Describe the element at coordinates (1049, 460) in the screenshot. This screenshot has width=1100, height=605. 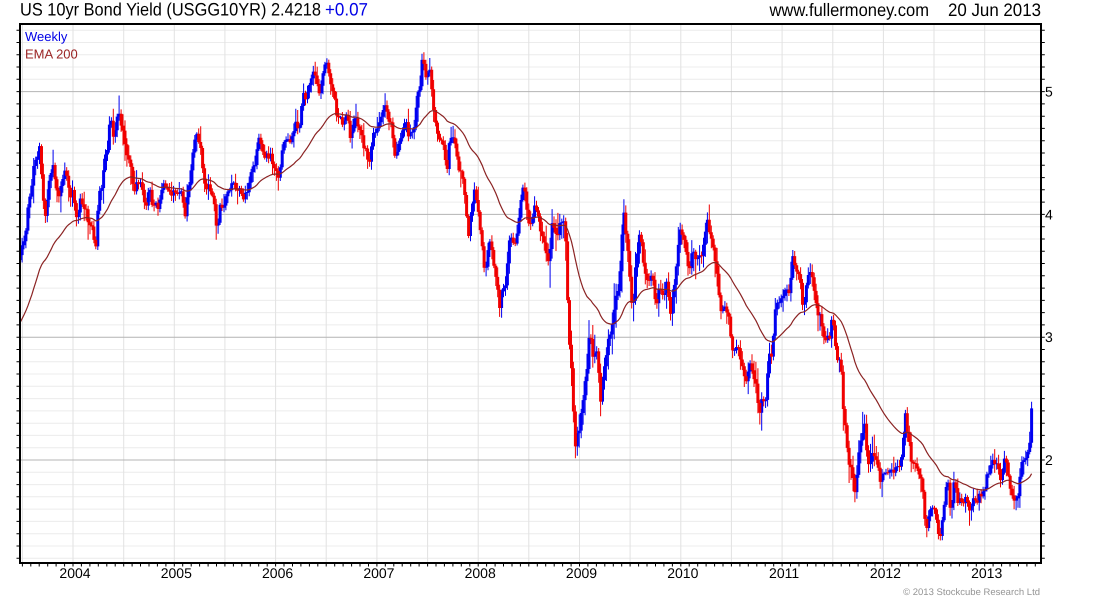
I see `svg-text: 2` at that location.